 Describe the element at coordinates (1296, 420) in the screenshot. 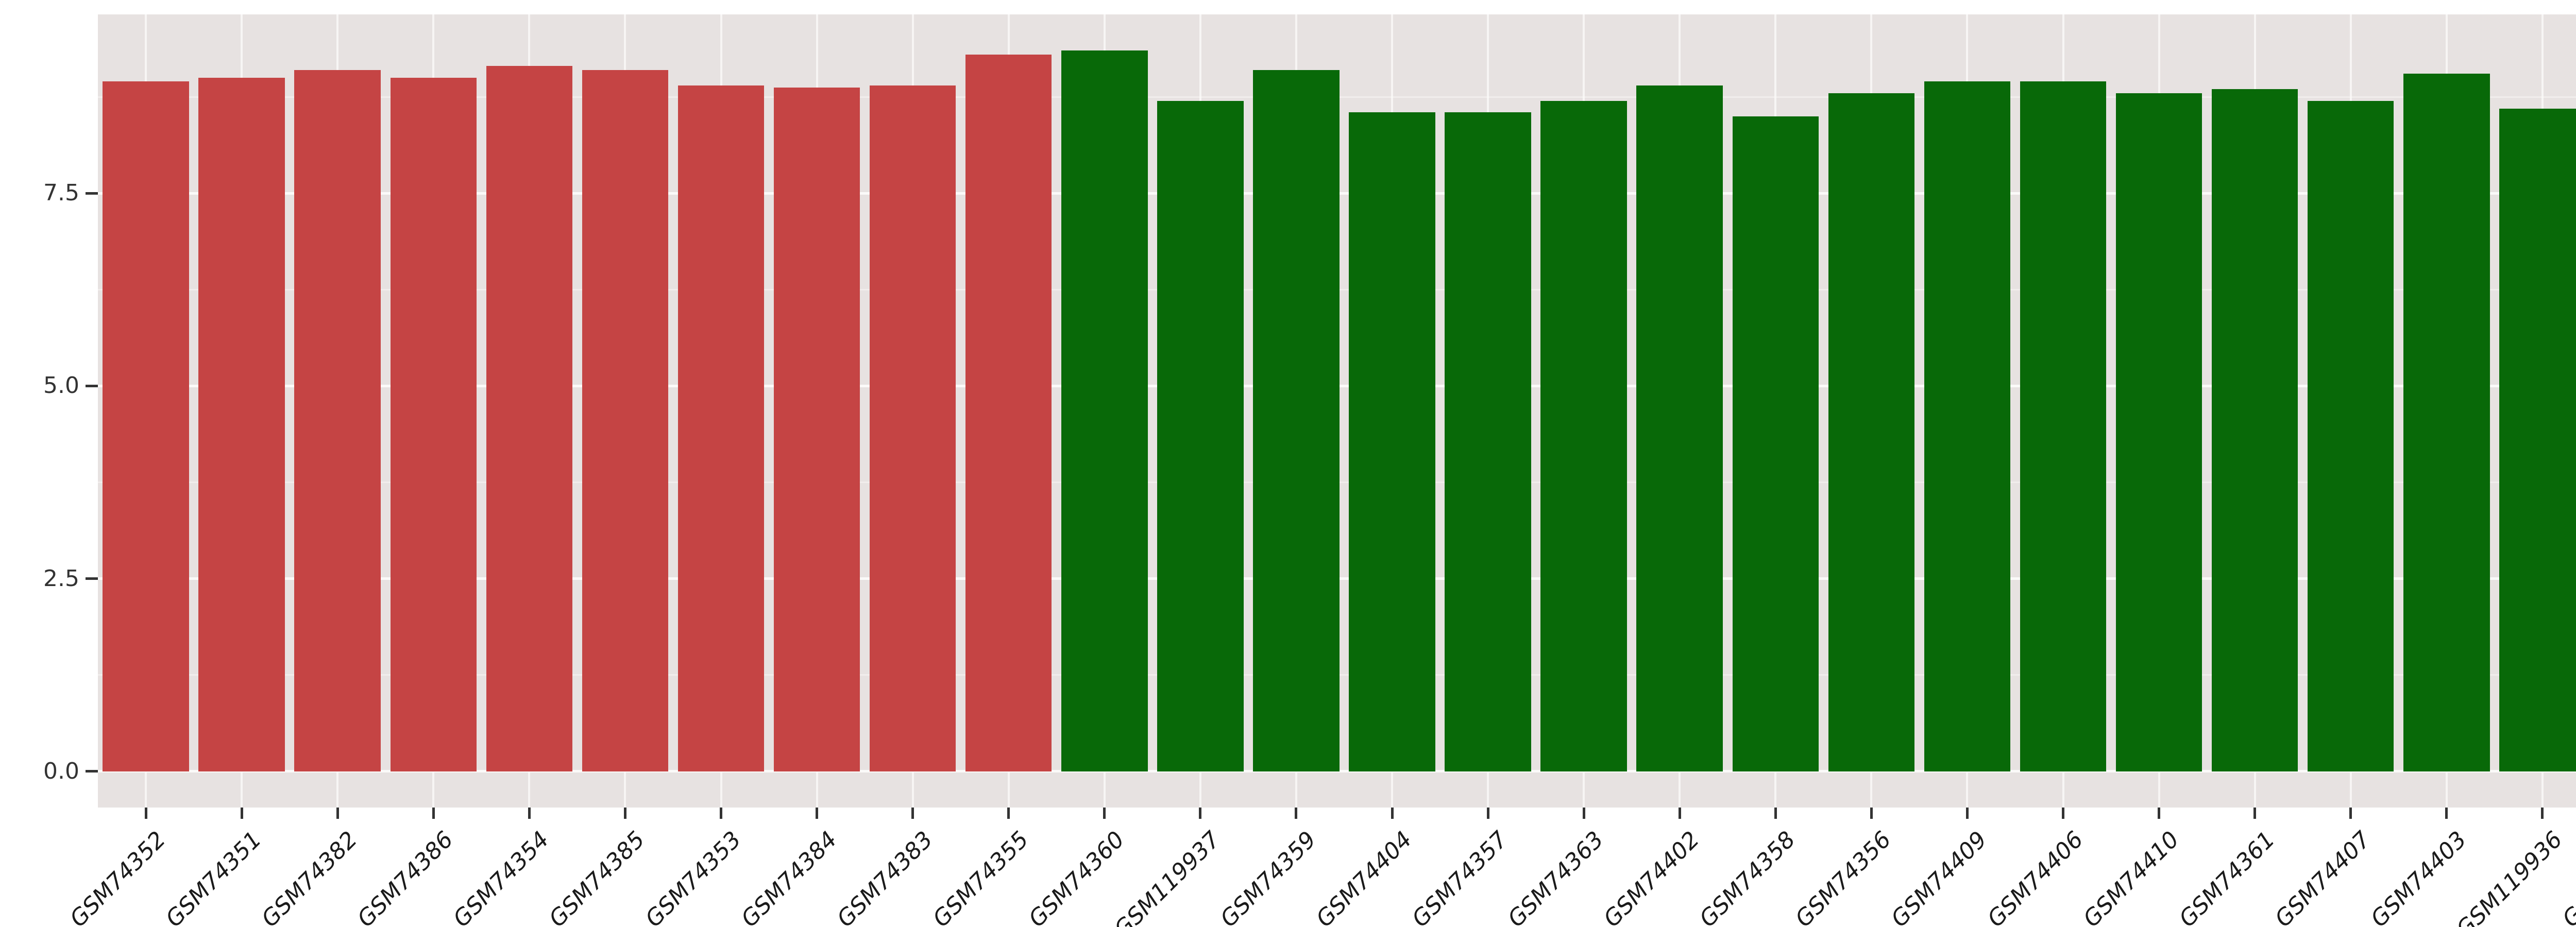

I see `bar-GSM74359` at that location.